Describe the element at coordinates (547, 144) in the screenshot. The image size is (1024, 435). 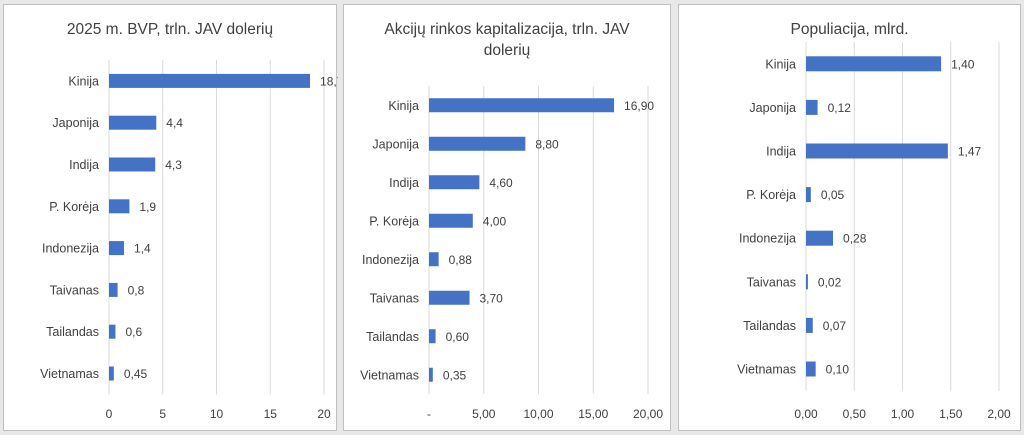
I see `data-label: 8,80` at that location.